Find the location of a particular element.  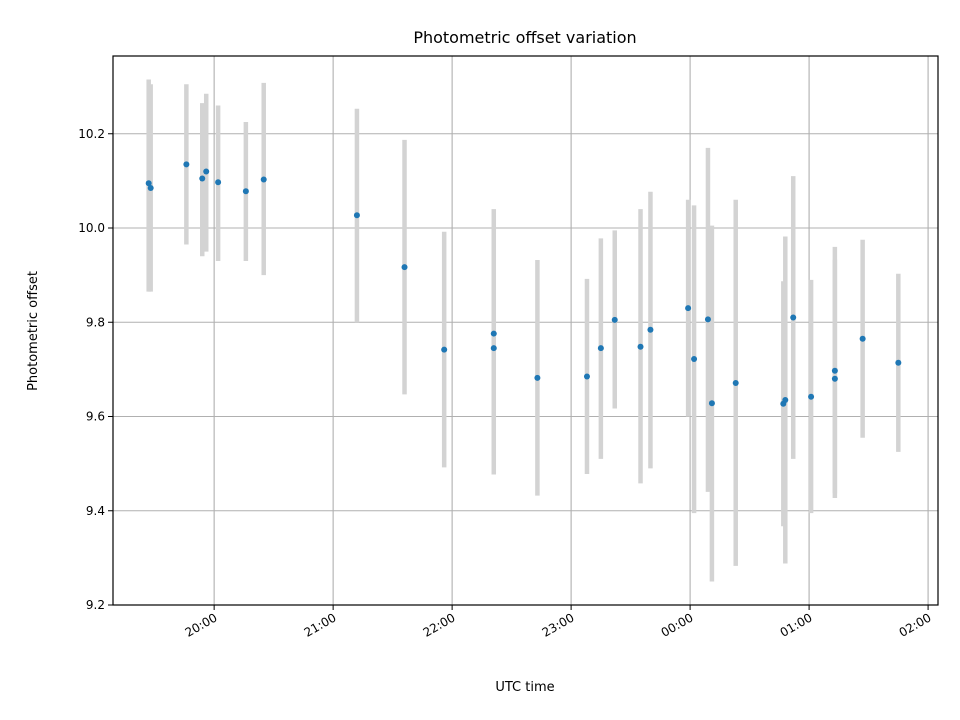

y-axis-ticks: 9.2 9.4 9.6 9.8 10.0 10.2 is located at coordinates (95, 369).